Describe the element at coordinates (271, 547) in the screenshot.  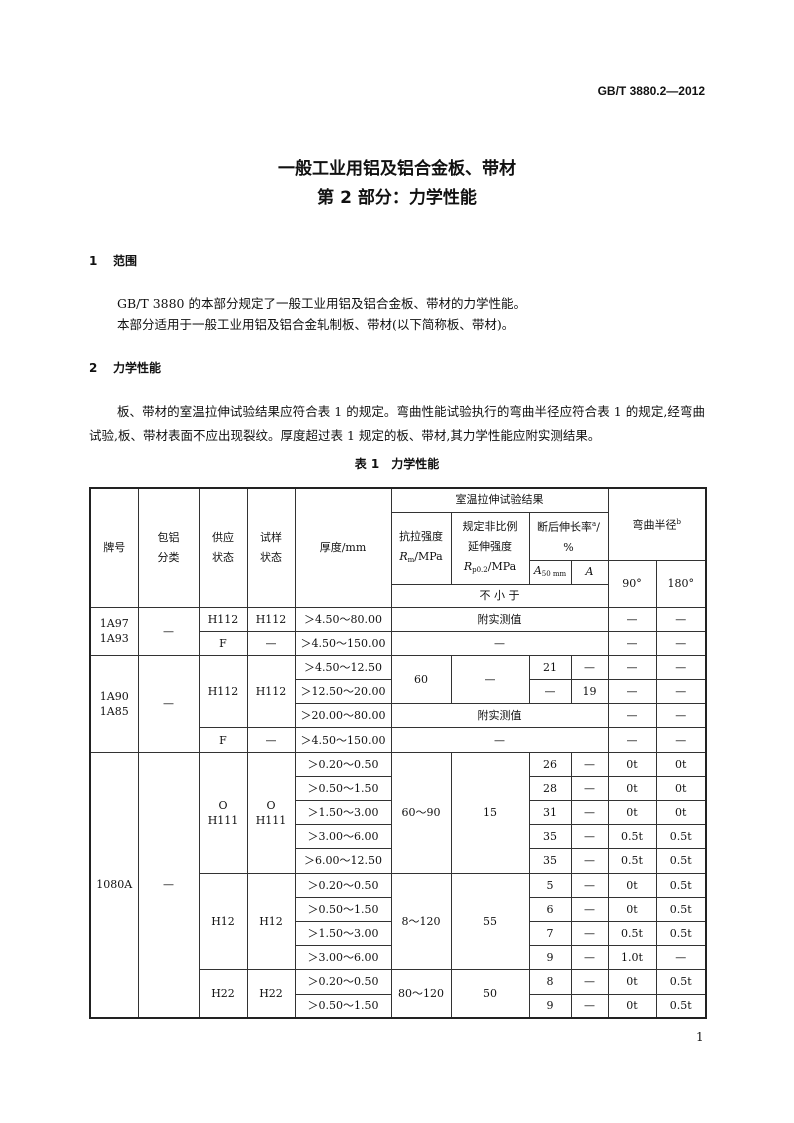
I see `header-specimen-temper: 试样 状态` at that location.